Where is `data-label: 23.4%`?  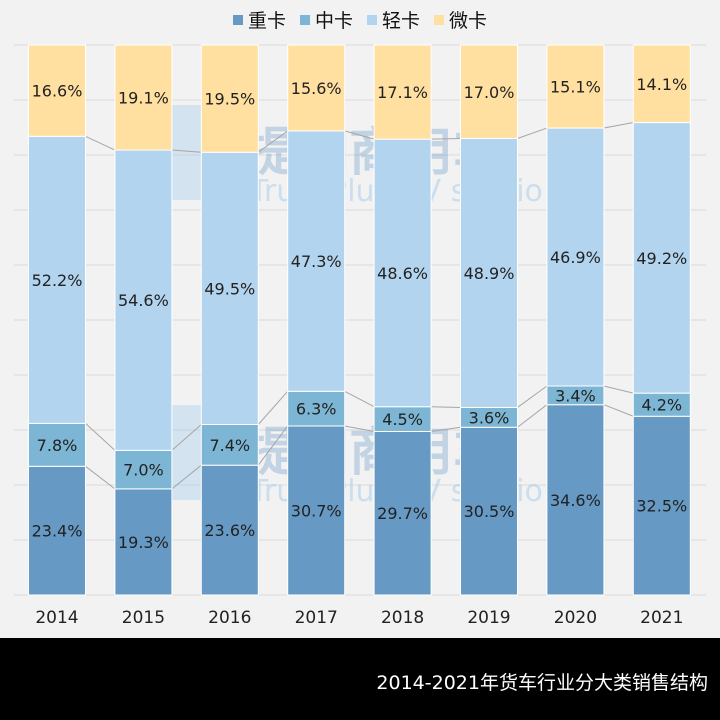
data-label: 23.4% is located at coordinates (57, 531).